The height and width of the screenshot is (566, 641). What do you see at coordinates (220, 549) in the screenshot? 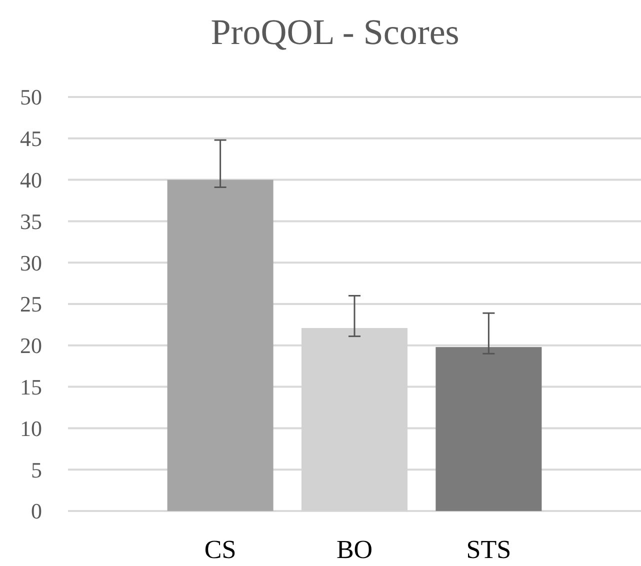
I see `x-tick-label: CS` at bounding box center [220, 549].